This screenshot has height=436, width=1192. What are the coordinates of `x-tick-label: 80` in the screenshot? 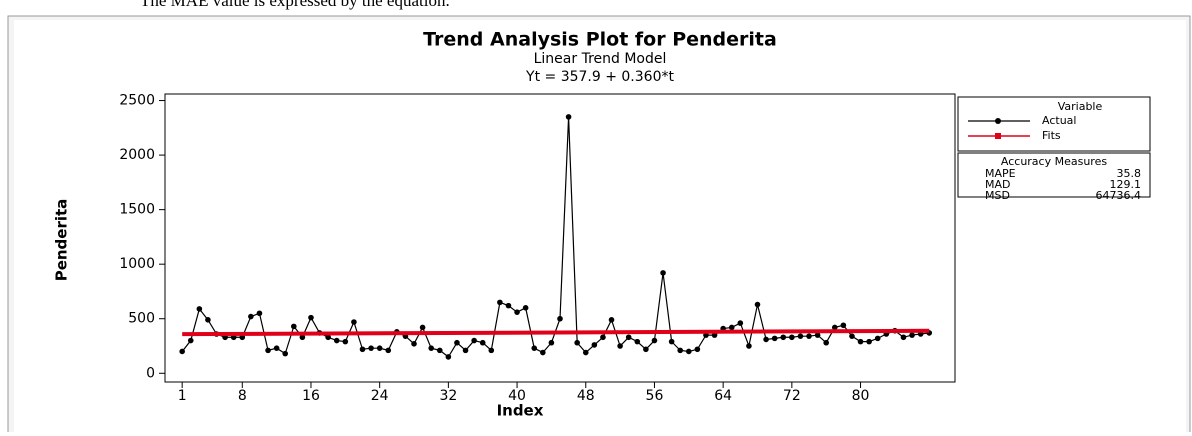 It's located at (861, 396).